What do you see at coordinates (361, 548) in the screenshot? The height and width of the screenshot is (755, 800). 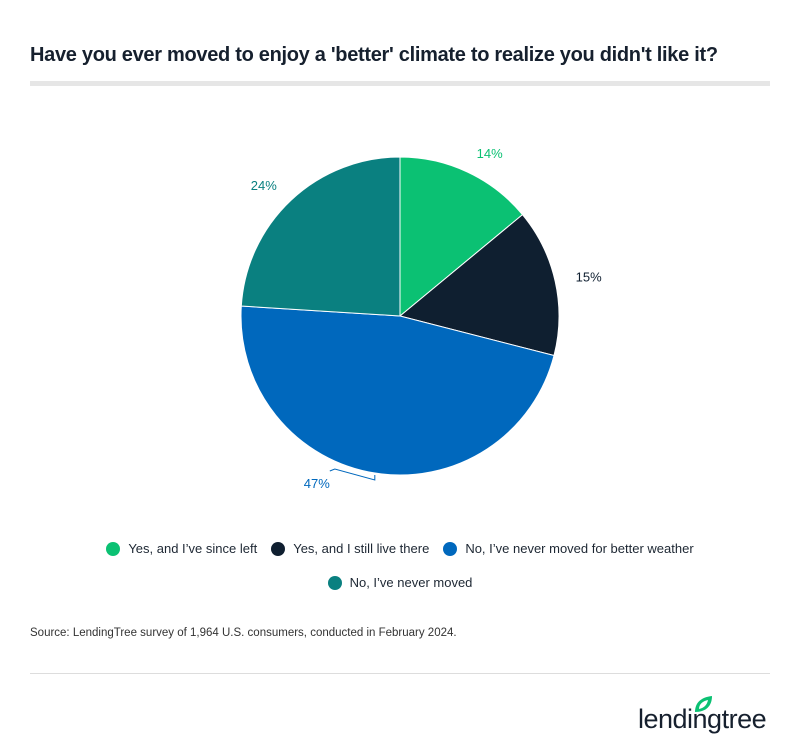 I see `legend-label: Yes, and I still live there` at bounding box center [361, 548].